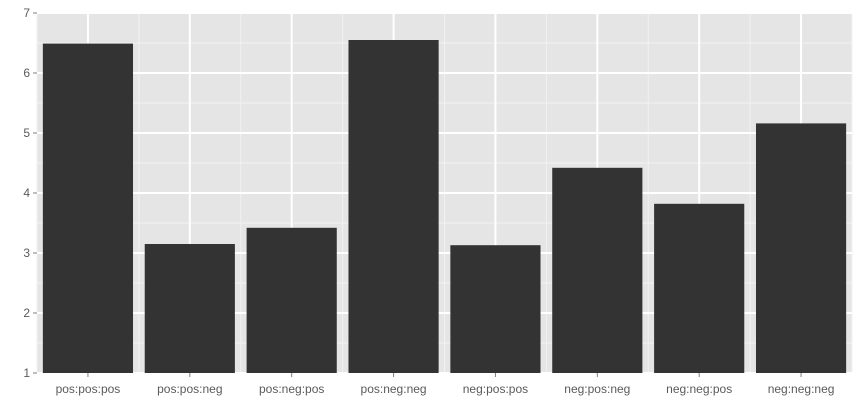 Image resolution: width=855 pixels, height=405 pixels. What do you see at coordinates (26, 313) in the screenshot?
I see `y-tick-label: 2` at bounding box center [26, 313].